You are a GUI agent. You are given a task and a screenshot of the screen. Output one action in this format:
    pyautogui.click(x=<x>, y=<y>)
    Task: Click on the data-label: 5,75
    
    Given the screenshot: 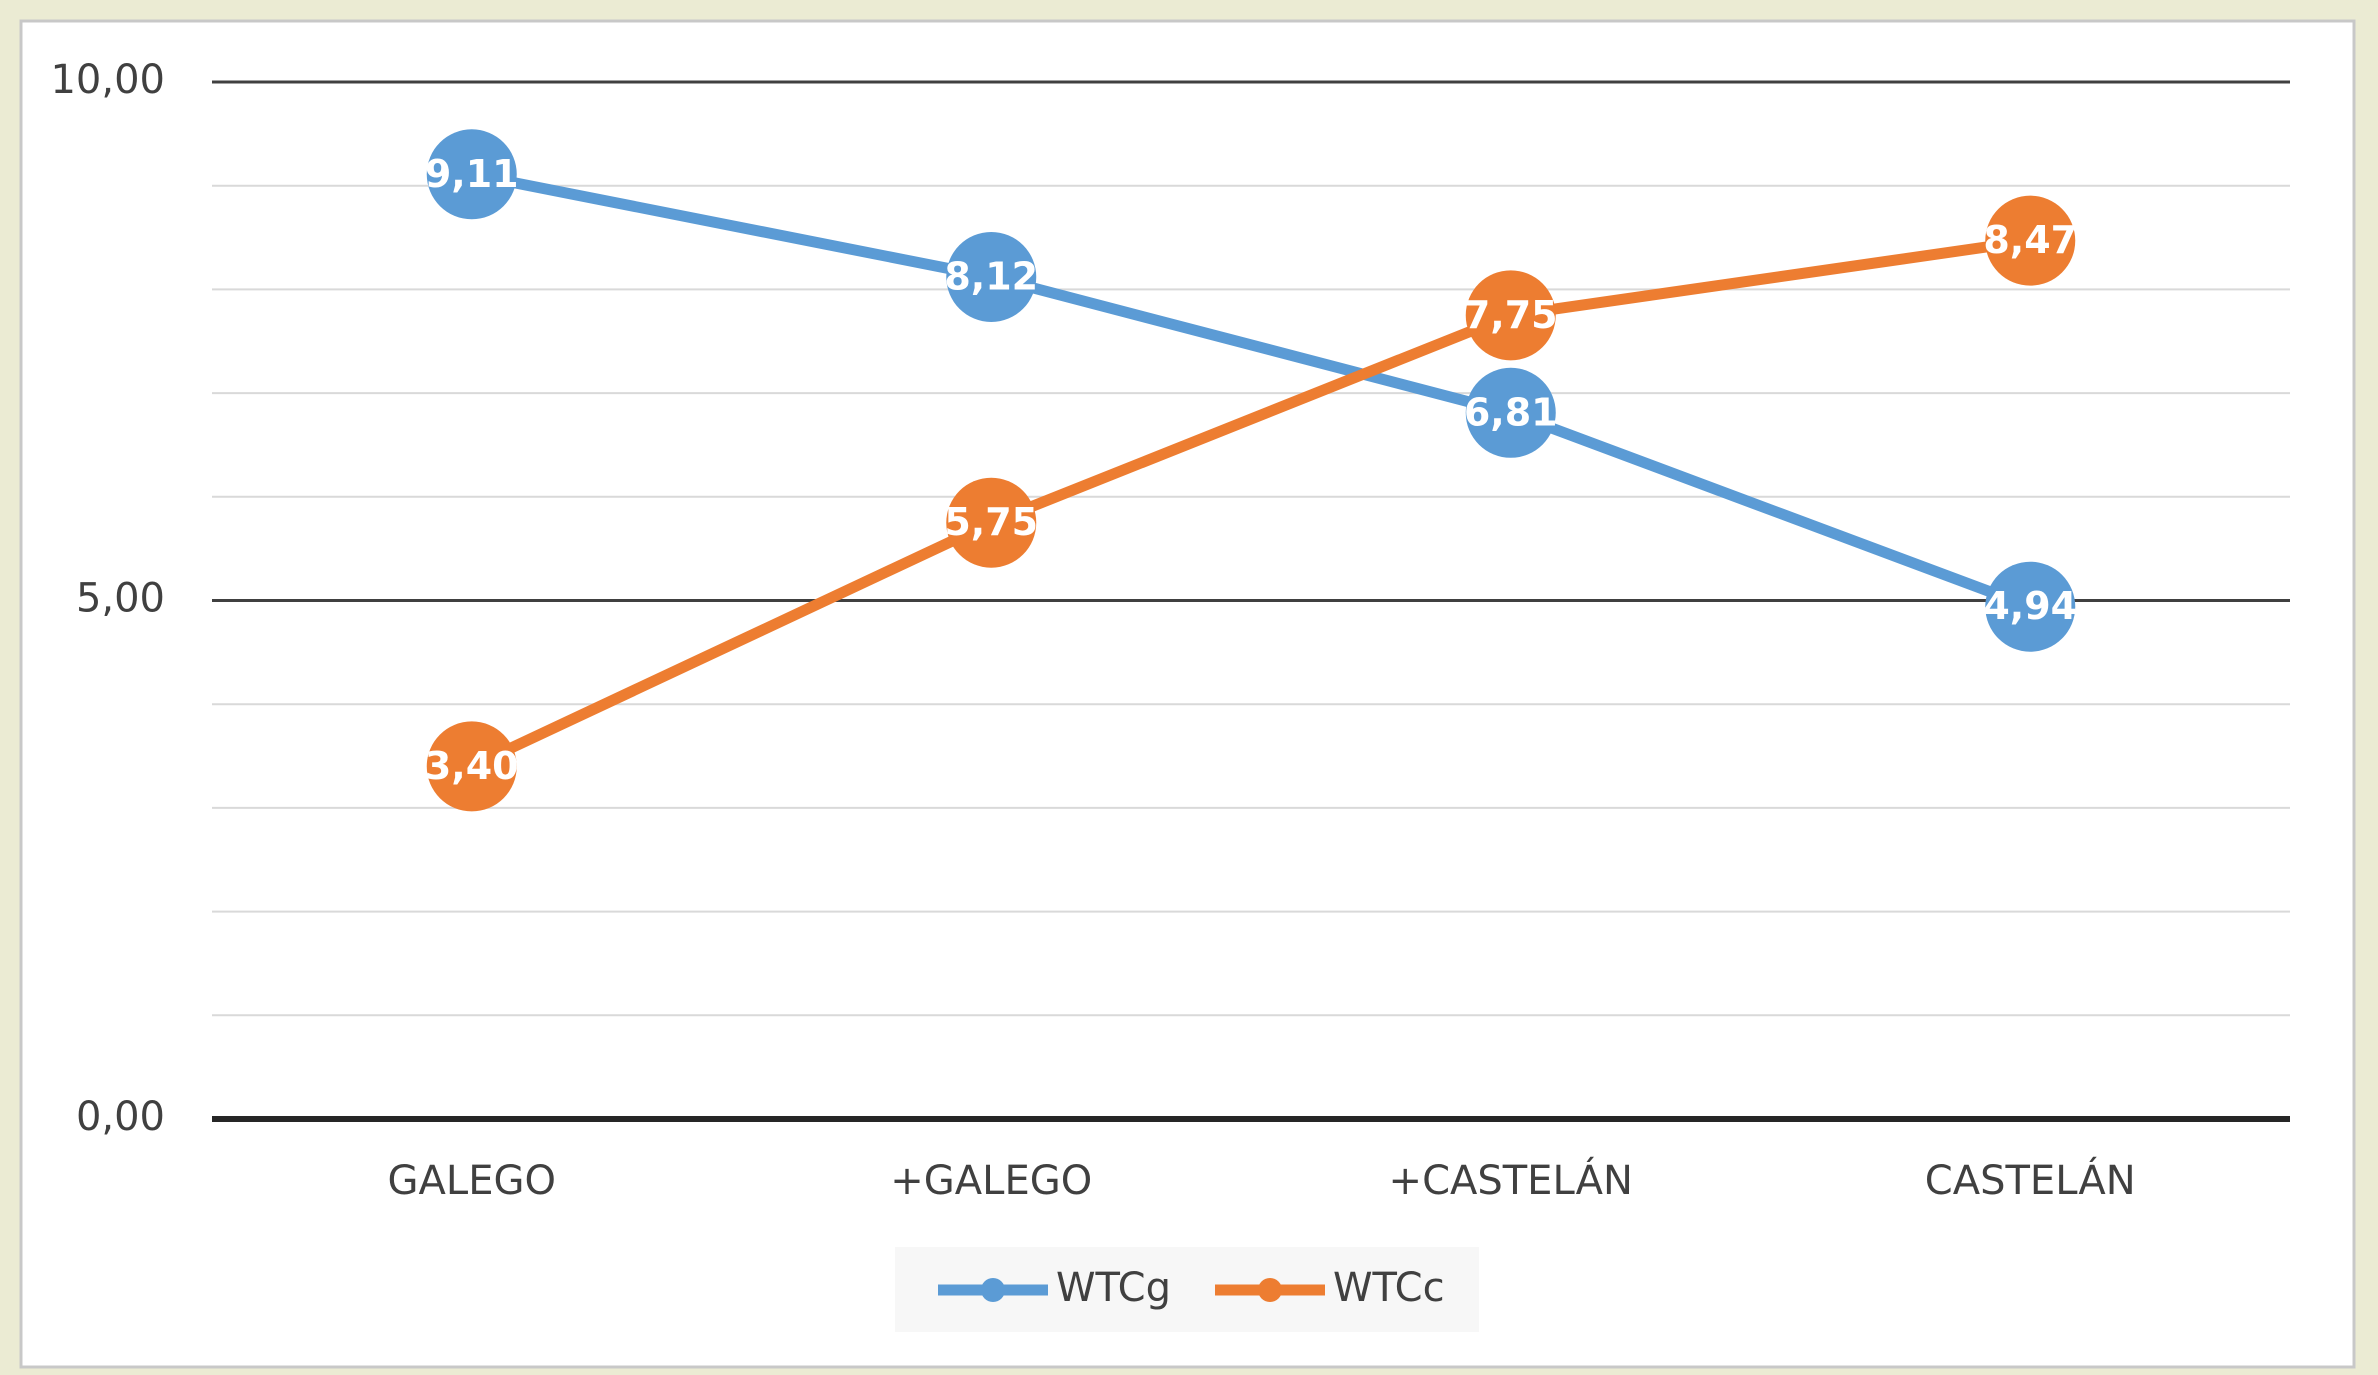 What is the action you would take?
    pyautogui.click(x=991, y=522)
    